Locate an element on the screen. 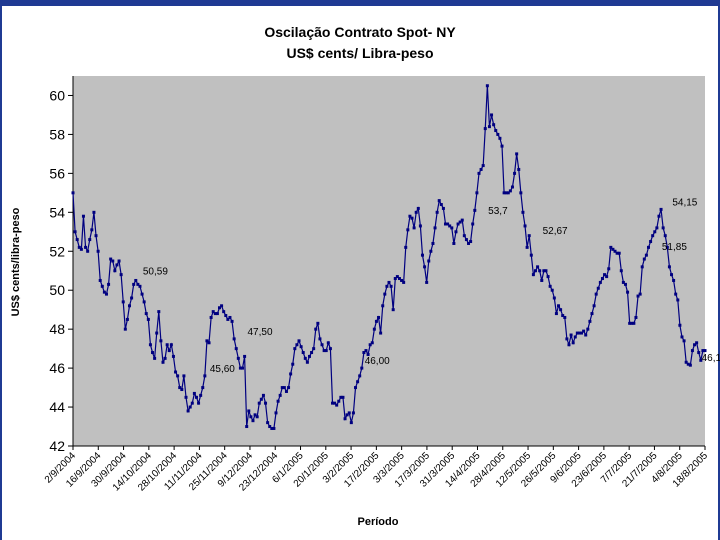 This screenshot has height=540, width=720. slide-frame-right is located at coordinates (719, 270).